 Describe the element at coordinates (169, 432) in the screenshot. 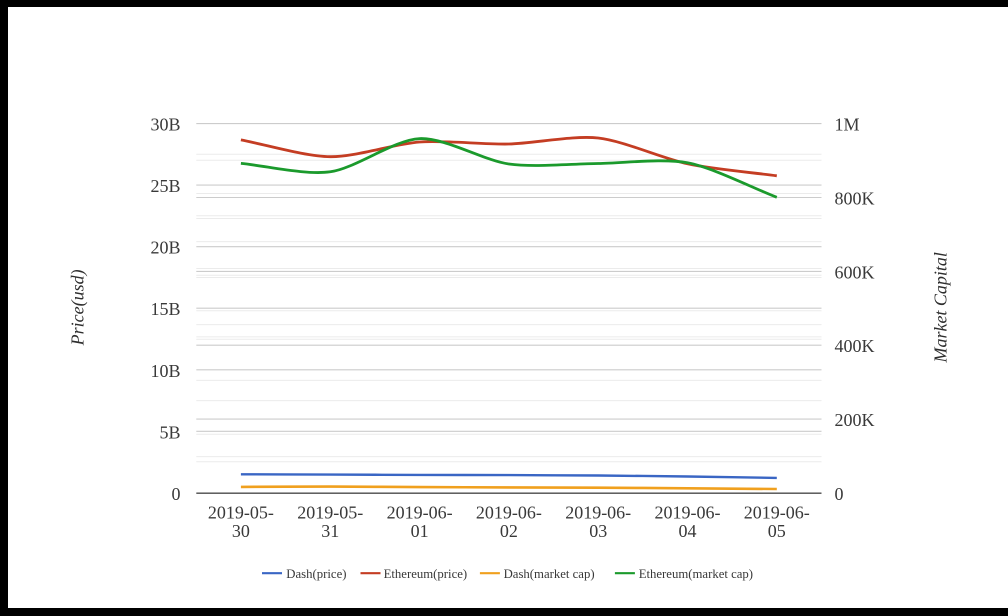

I see `svg-text: 5B` at that location.